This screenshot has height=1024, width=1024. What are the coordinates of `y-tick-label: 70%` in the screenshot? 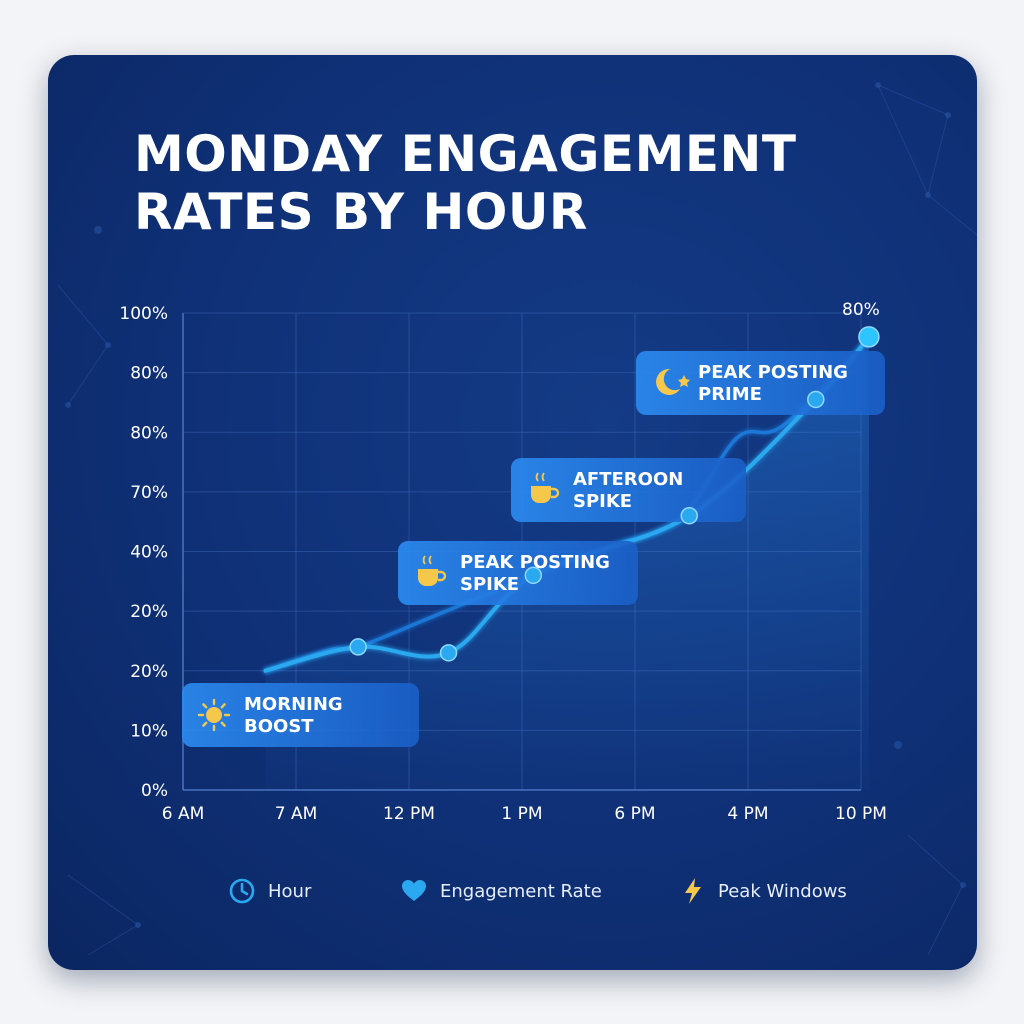 It's located at (149, 493).